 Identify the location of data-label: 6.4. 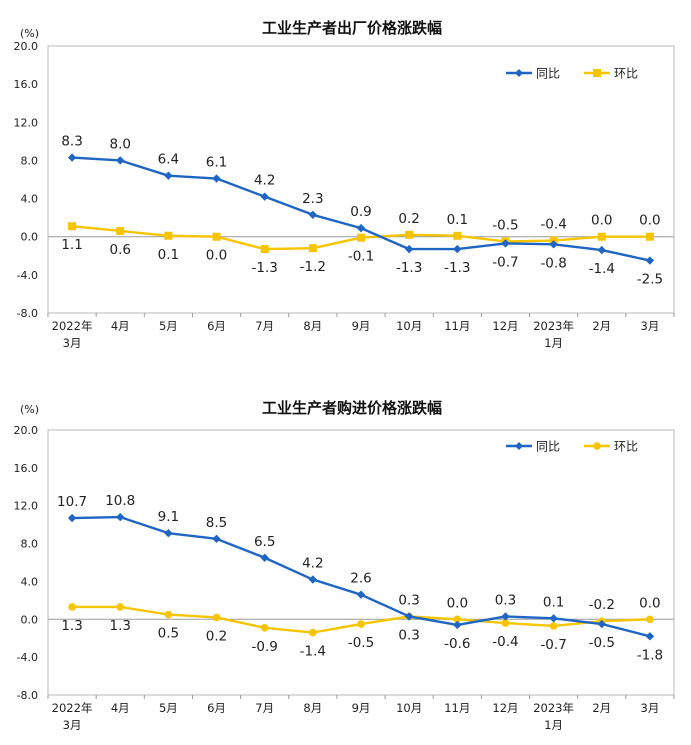
(168, 160).